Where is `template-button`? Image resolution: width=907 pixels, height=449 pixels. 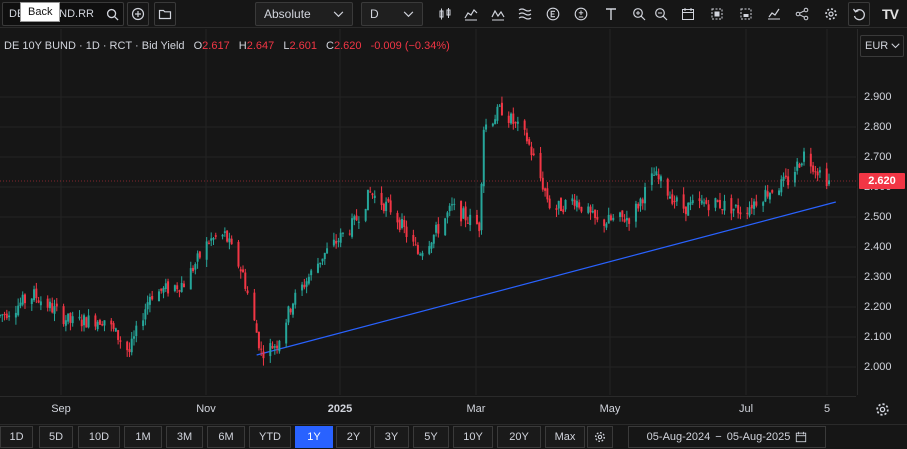 template-button is located at coordinates (746, 14).